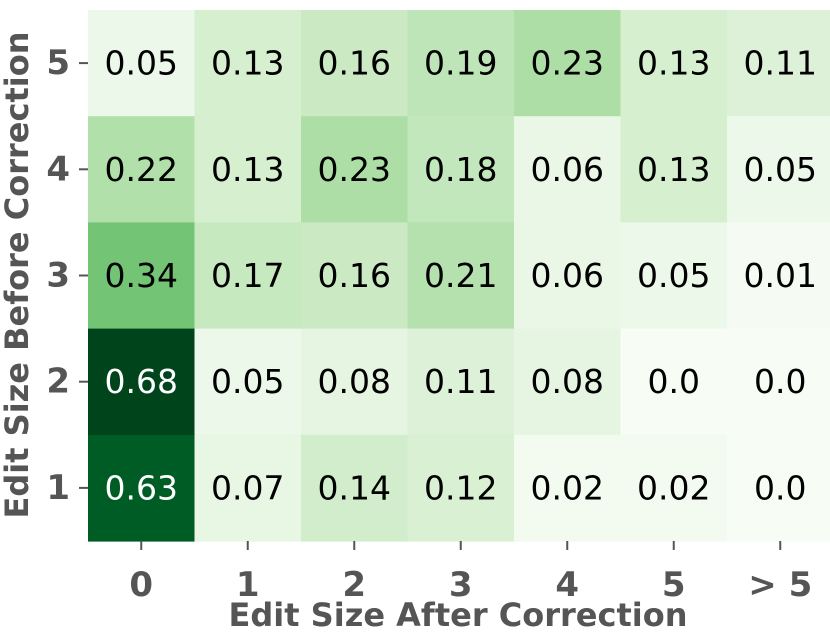 Image resolution: width=830 pixels, height=636 pixels. I want to click on heatmap-cell-r4-c6, so click(778, 488).